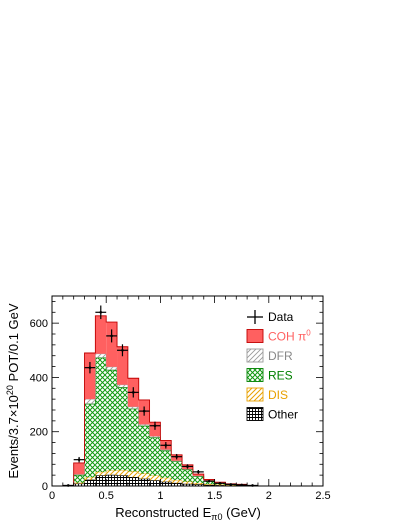 Image resolution: width=407 pixels, height=527 pixels. What do you see at coordinates (106, 496) in the screenshot?
I see `x-tick-label: 0.5` at bounding box center [106, 496].